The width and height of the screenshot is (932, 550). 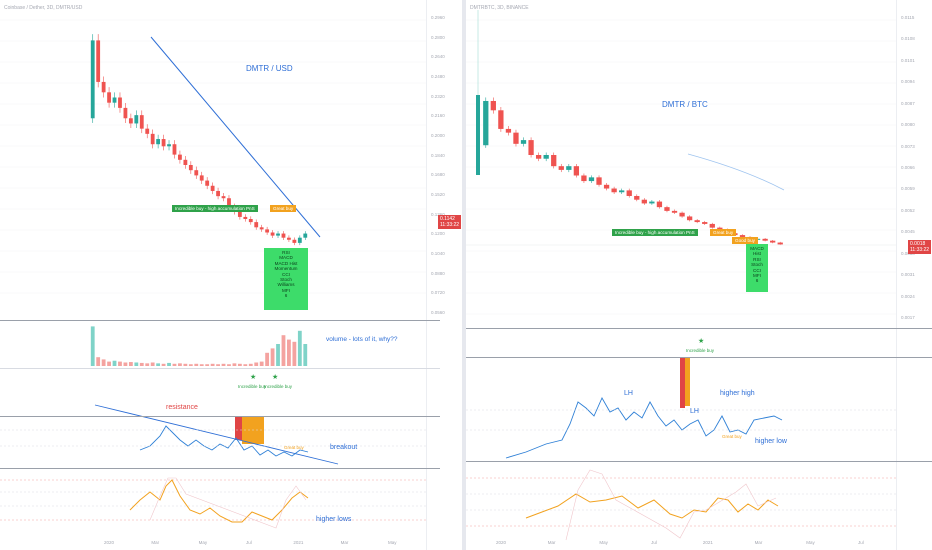 I want to click on left-time-tick: 2020, so click(x=109, y=542).